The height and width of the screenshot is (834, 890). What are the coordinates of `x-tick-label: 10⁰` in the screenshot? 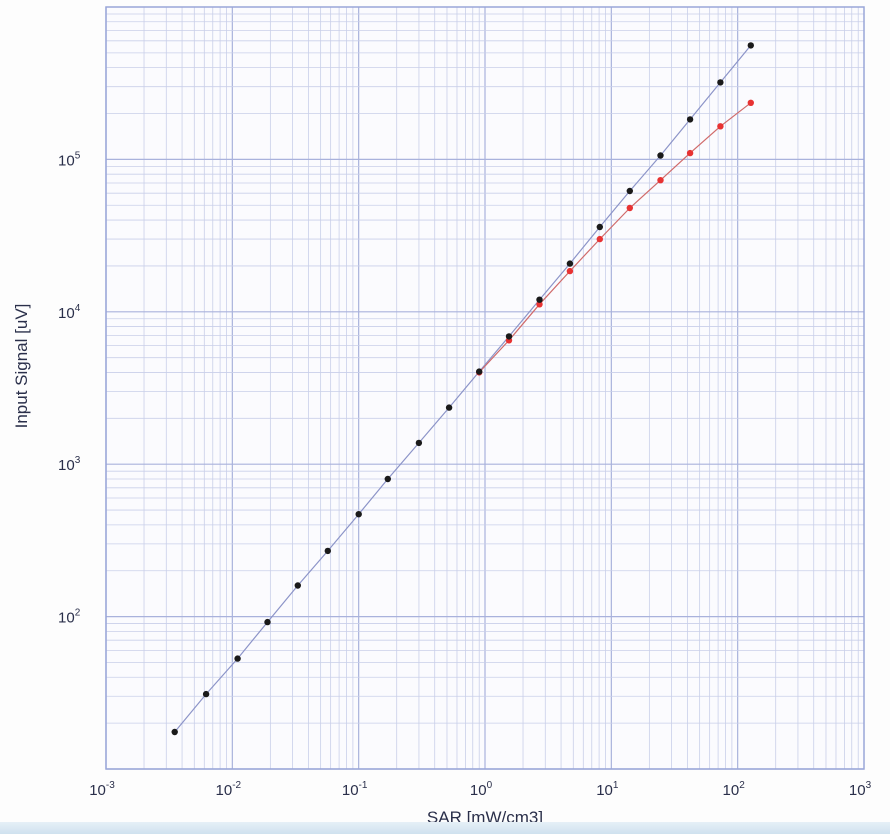 It's located at (481, 789).